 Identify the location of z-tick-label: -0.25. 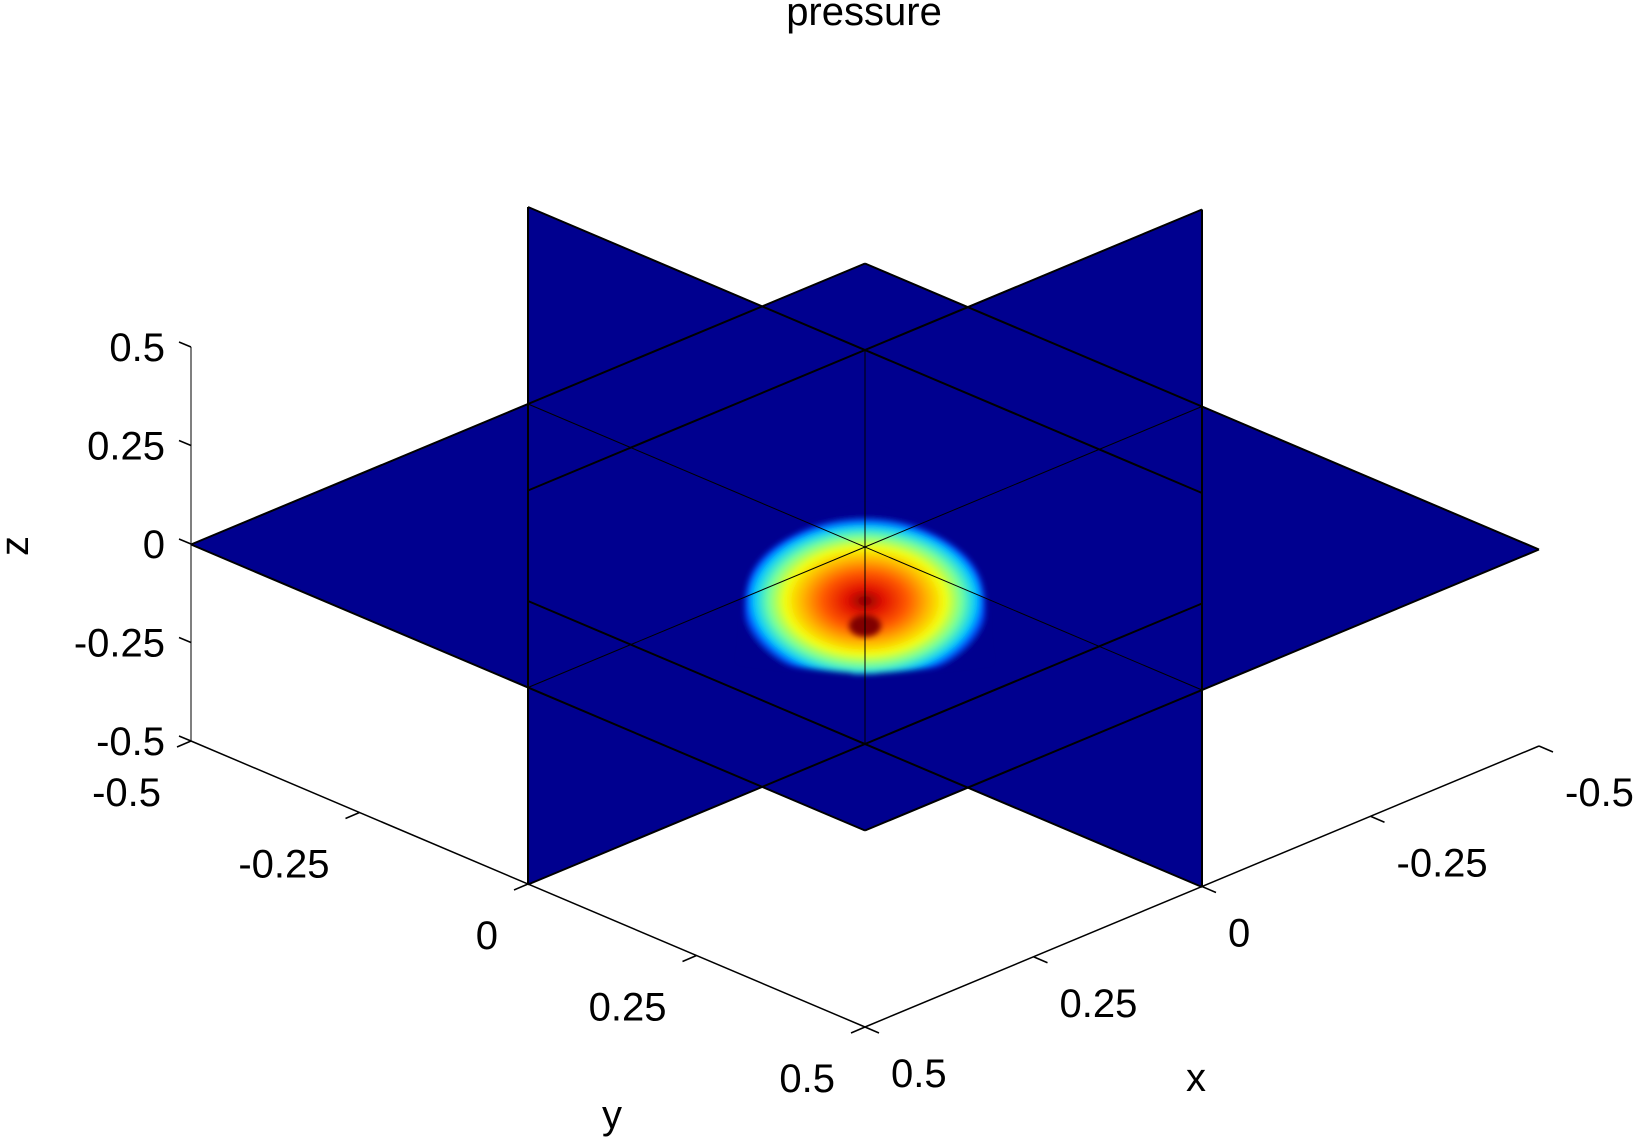
(119, 644).